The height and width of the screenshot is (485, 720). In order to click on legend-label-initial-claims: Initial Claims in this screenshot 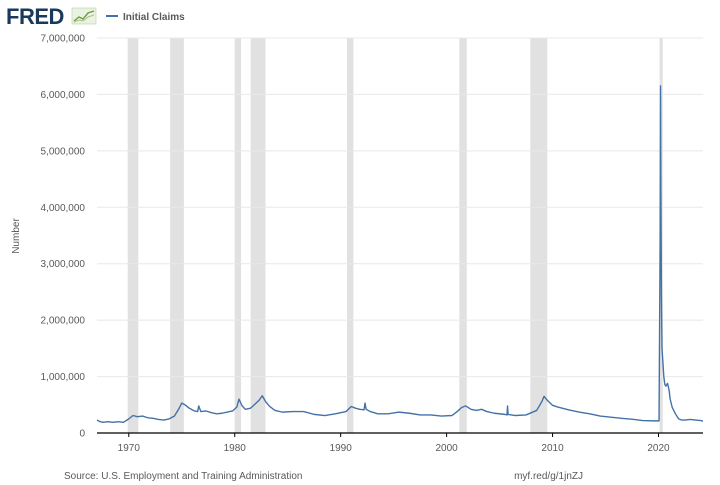, I will do `click(154, 17)`.